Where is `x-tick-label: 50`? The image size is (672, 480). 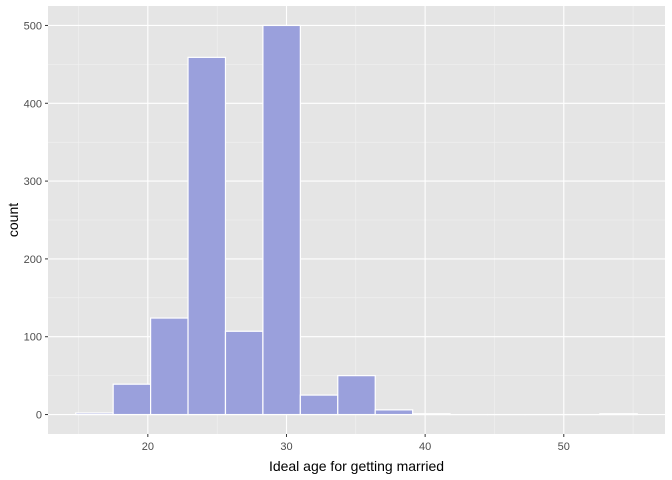 x-tick-label: 50 is located at coordinates (564, 447).